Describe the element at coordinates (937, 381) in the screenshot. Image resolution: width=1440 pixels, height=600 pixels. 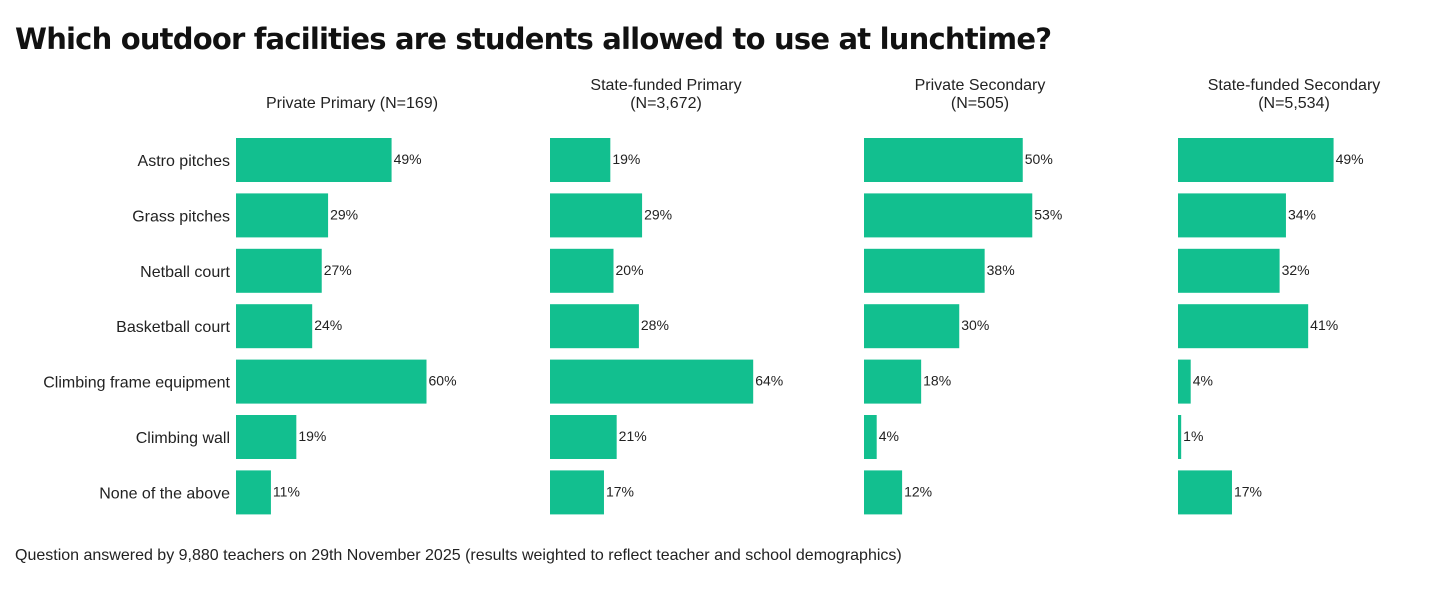
I see `data-label: 18%` at that location.